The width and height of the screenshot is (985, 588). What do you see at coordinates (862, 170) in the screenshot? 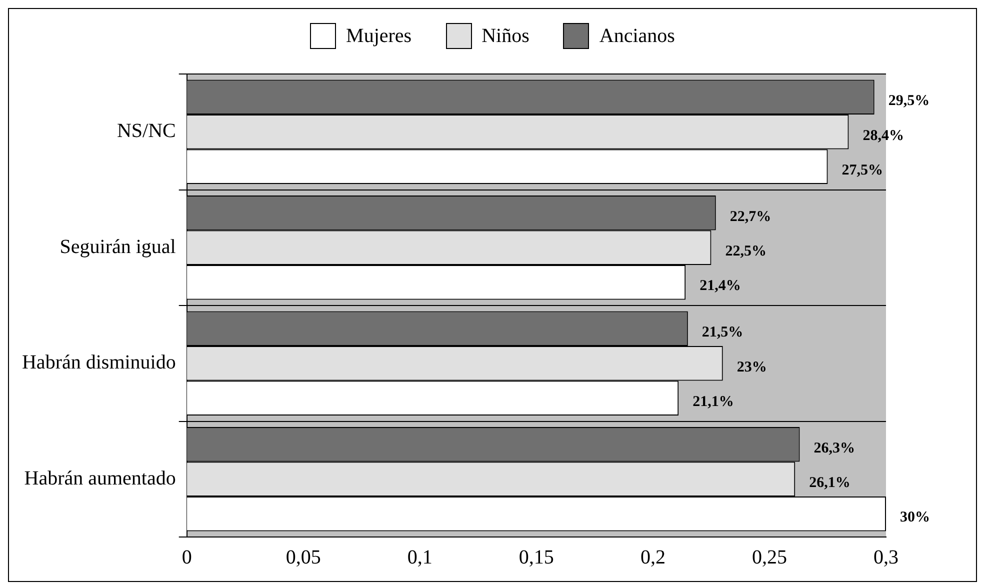
I see `data-label: 27,5%` at bounding box center [862, 170].